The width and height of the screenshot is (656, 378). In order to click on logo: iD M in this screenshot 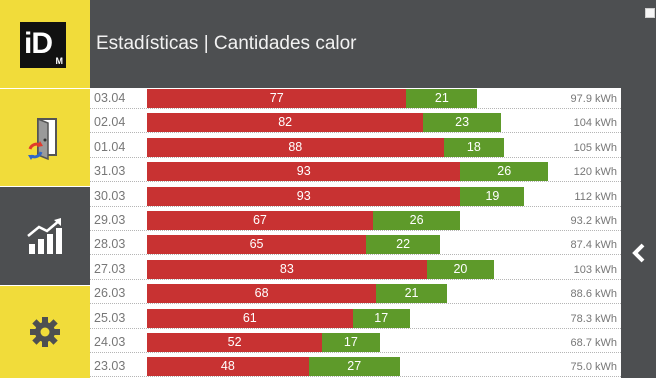, I will do `click(45, 44)`.